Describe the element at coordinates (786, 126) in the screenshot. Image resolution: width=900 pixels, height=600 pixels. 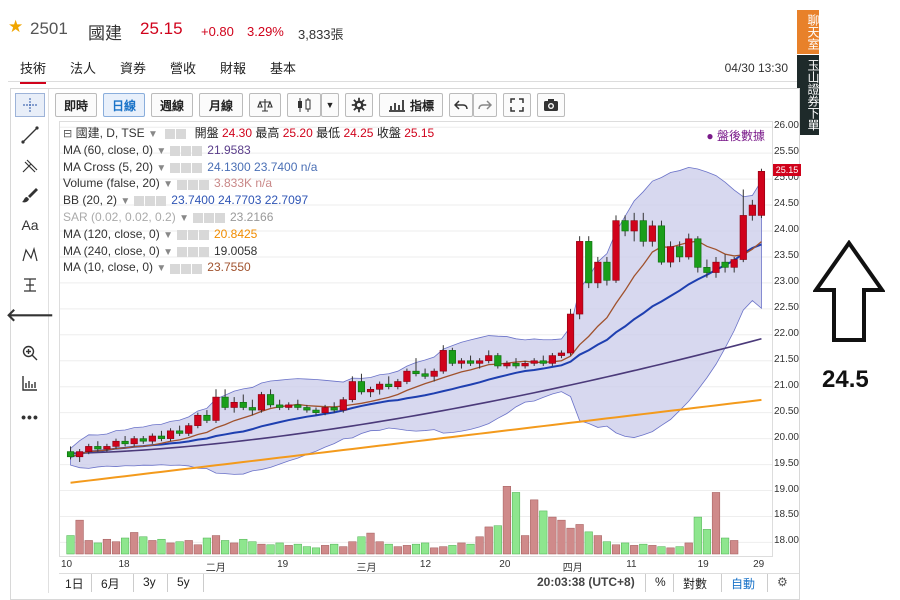
I see `price-axis-label: 26.00` at that location.